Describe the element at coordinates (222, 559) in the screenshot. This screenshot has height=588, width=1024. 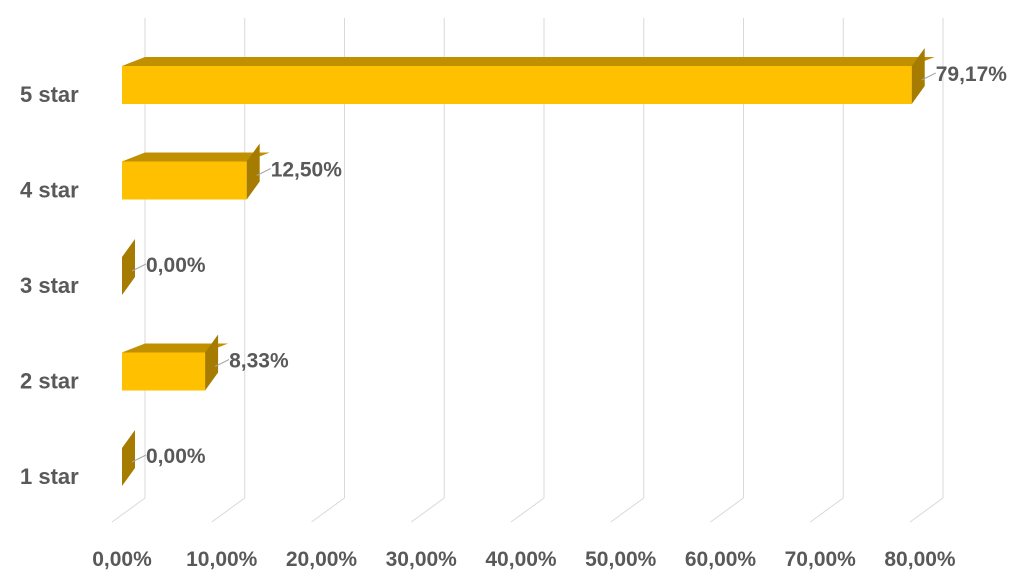
I see `x-tick-label: 10,00%` at that location.